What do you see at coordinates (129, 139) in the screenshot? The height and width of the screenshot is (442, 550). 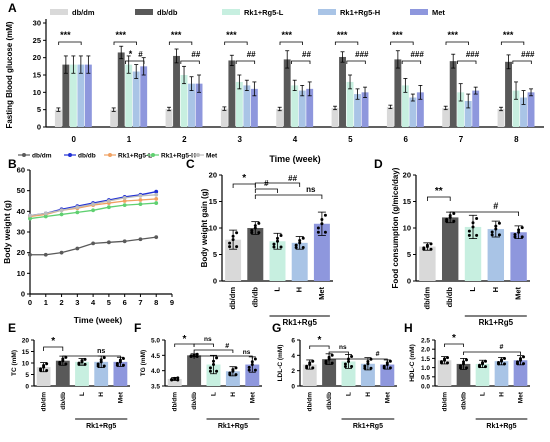 I see `x-tick-label: 1` at bounding box center [129, 139].